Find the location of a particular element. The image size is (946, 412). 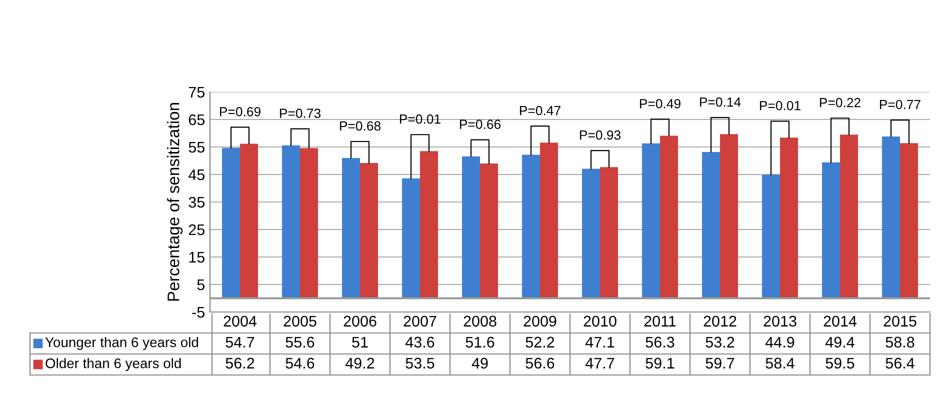

data-label: 49.2 is located at coordinates (359, 363).